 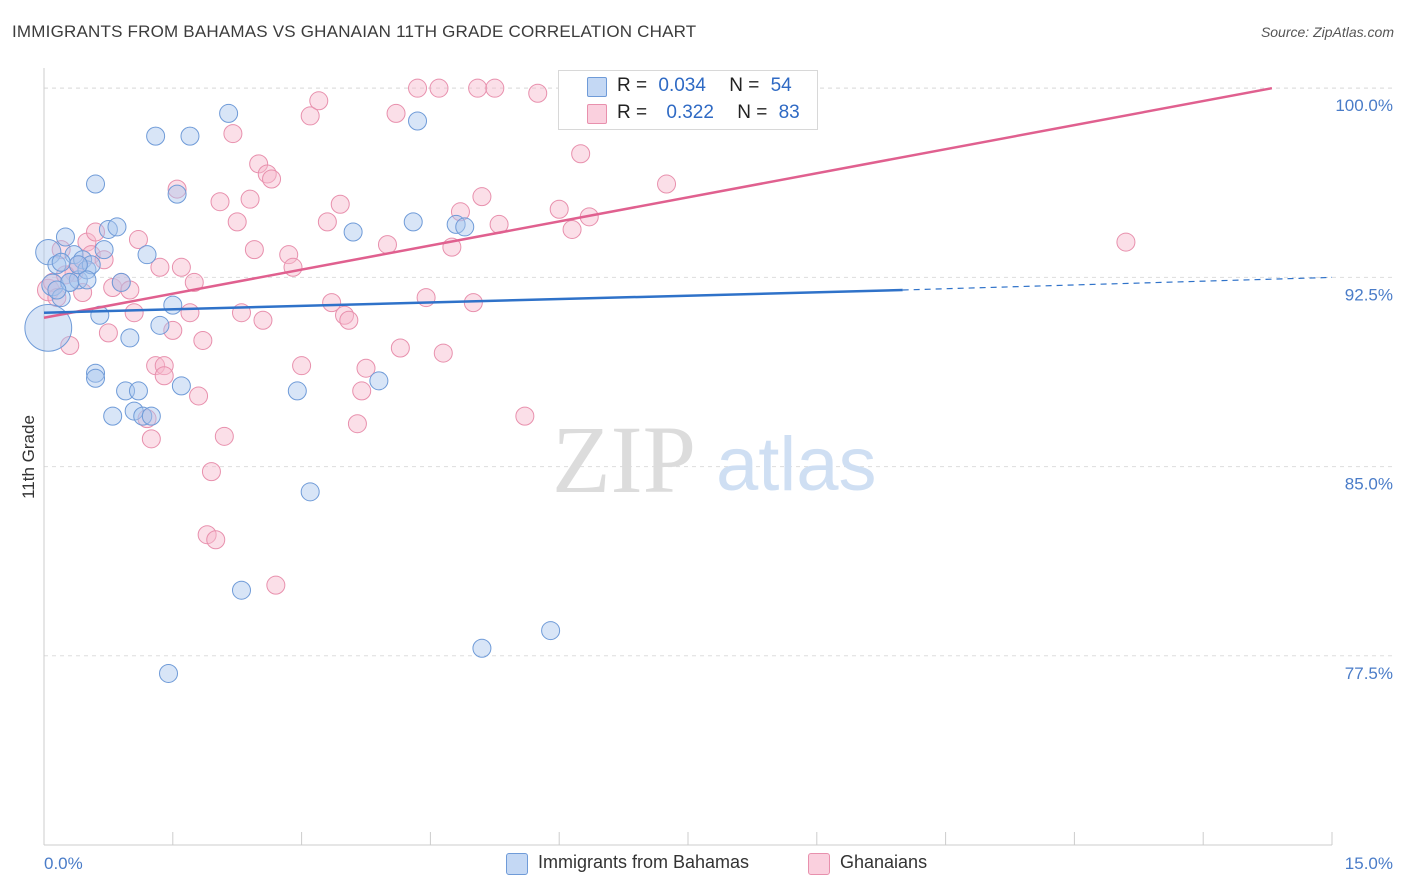 I want to click on legend-swatch-ghanaians, so click(x=597, y=114).